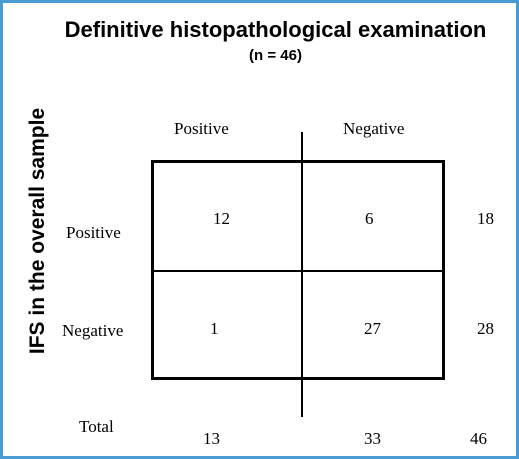  Describe the element at coordinates (275, 55) in the screenshot. I see `figure-subtitle: (n = 46)` at that location.